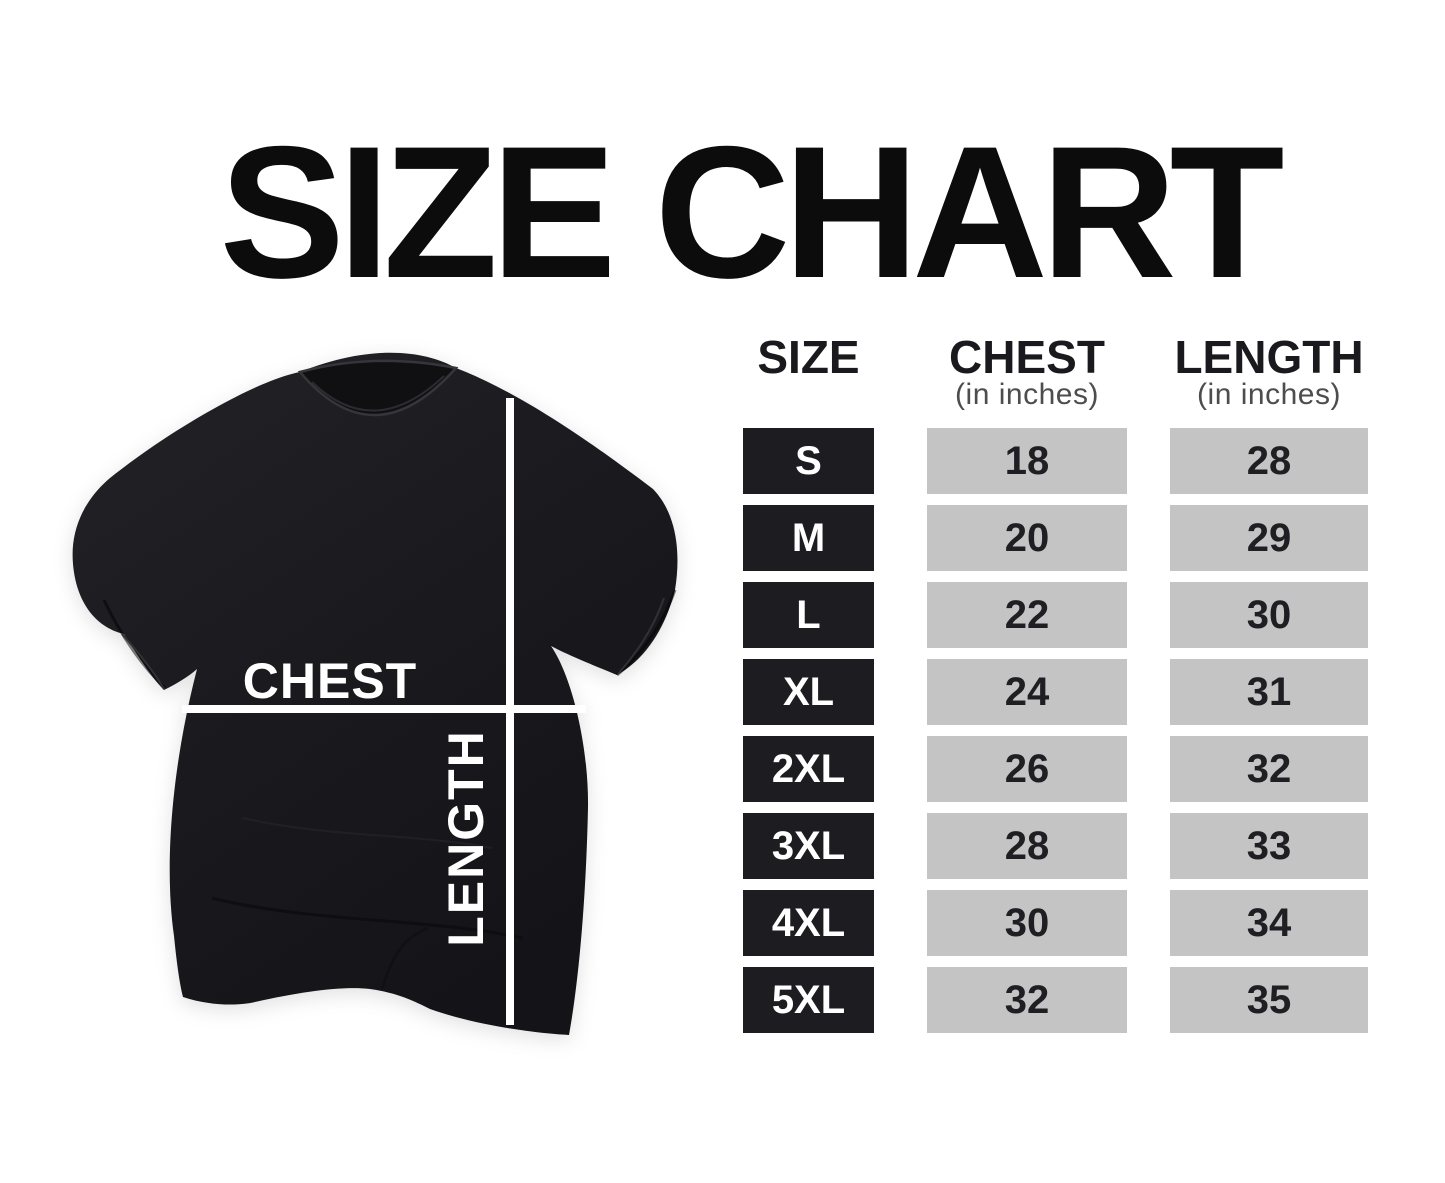  I want to click on chest-cell-l: 22, so click(1027, 615).